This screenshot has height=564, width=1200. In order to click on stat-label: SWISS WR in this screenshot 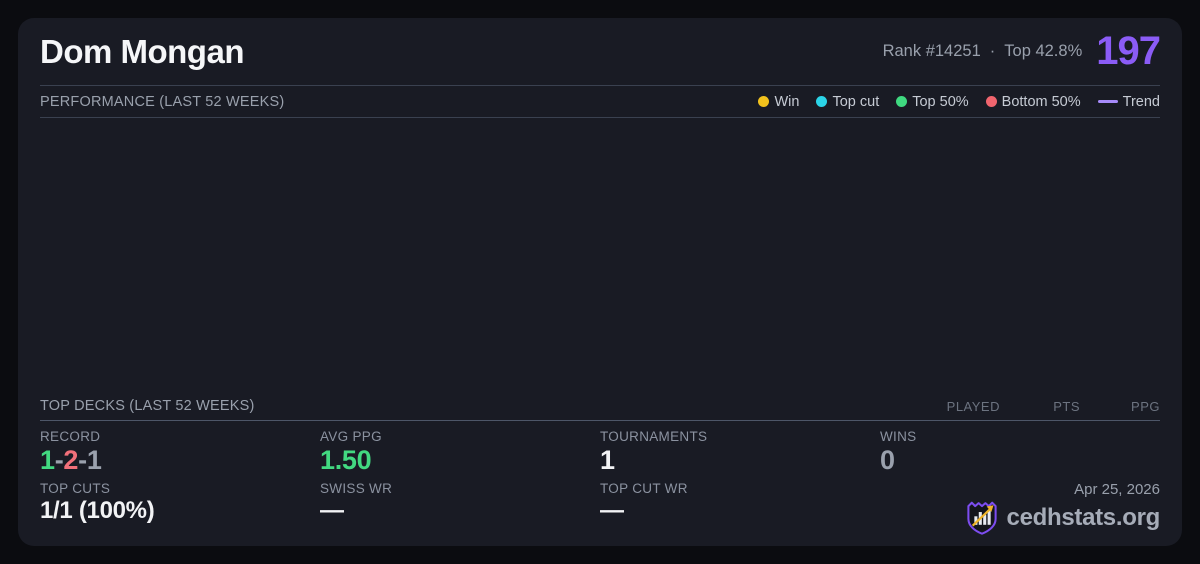, I will do `click(356, 488)`.